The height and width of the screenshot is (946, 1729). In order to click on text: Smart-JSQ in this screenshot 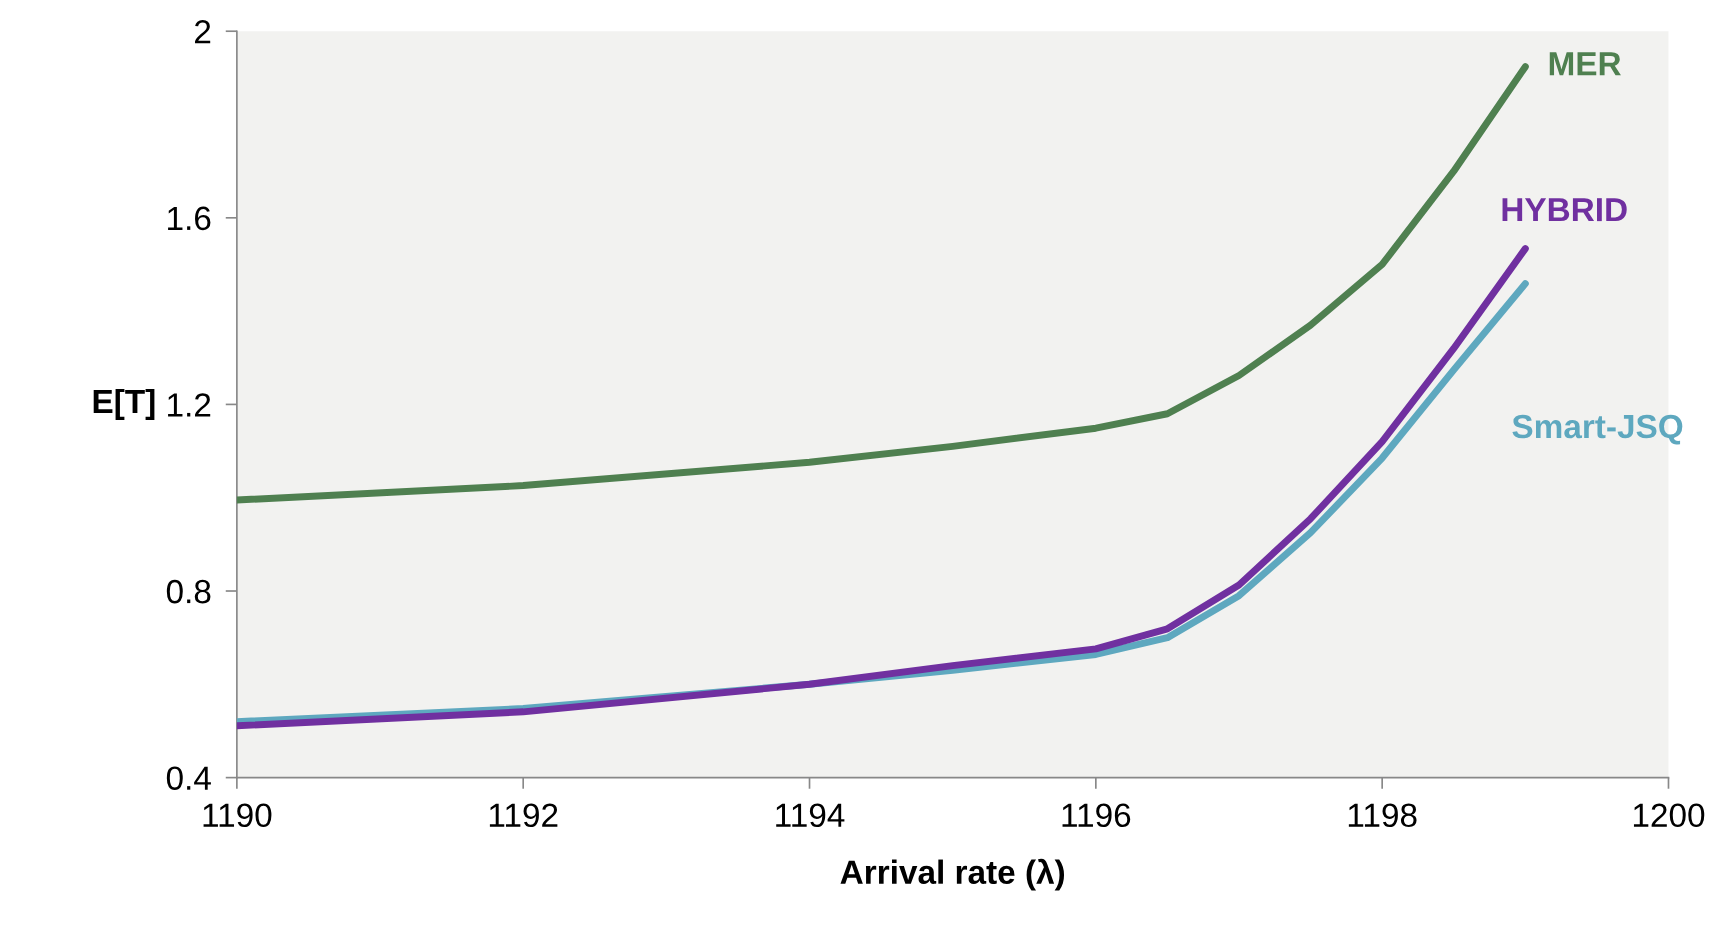, I will do `click(1597, 429)`.